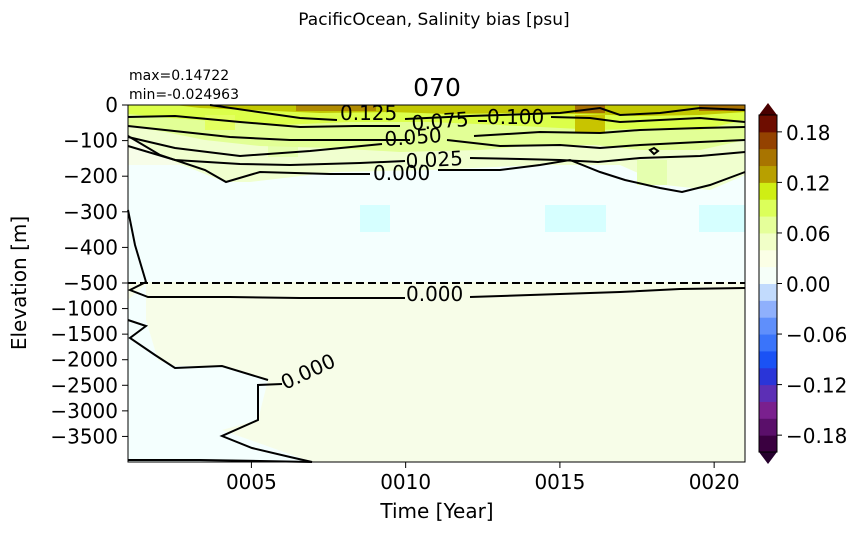  Describe the element at coordinates (559, 482) in the screenshot. I see `x-tick-label: 0015` at that location.